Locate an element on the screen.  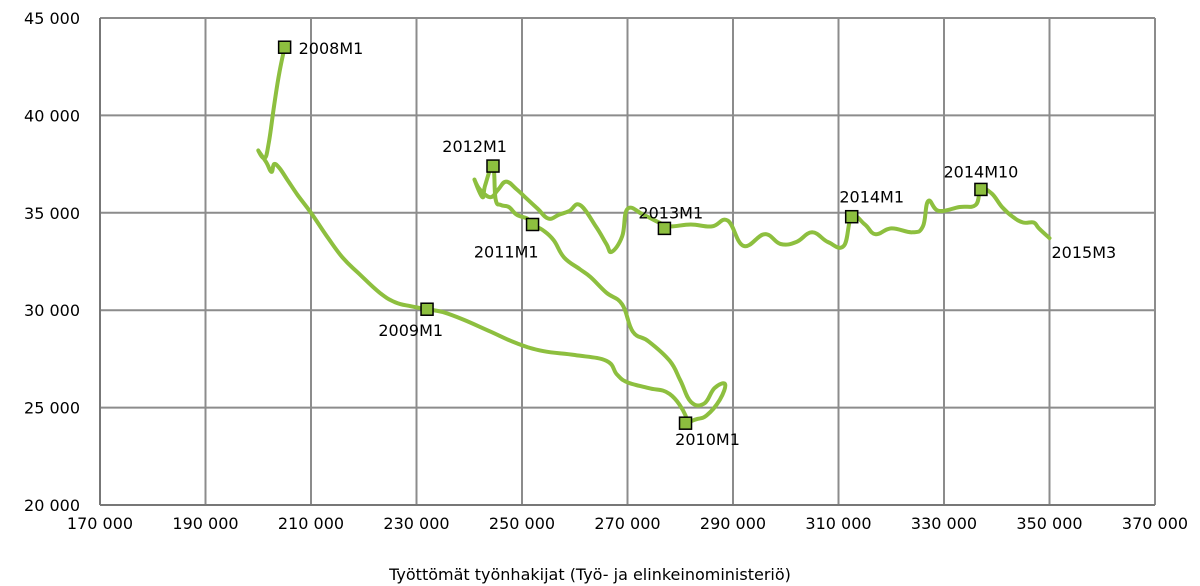
point-label: 2013M1 is located at coordinates (670, 212).